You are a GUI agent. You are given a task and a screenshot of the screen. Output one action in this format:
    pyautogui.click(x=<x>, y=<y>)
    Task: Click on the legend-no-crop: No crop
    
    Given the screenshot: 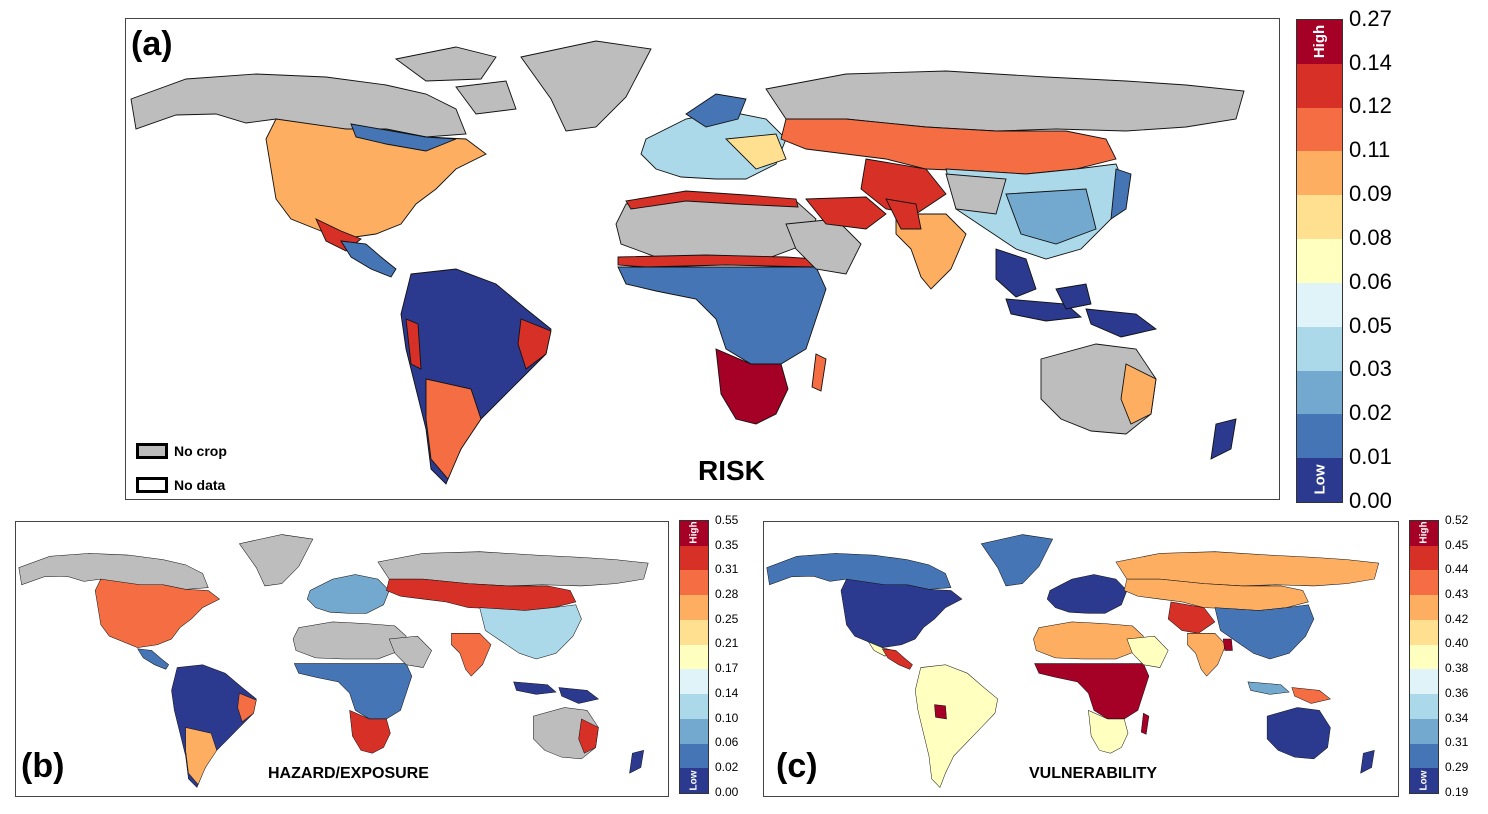 What is the action you would take?
    pyautogui.click(x=181, y=451)
    